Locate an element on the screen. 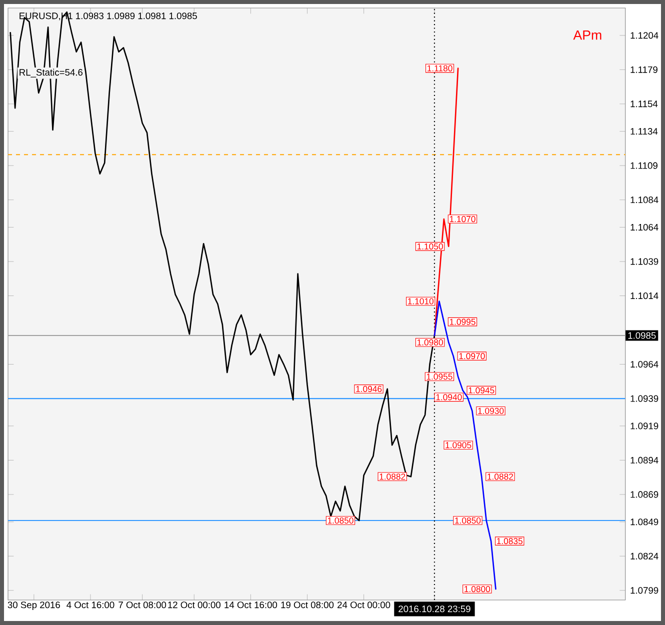 The height and width of the screenshot is (625, 665). data-label: 1.0955 is located at coordinates (439, 377).